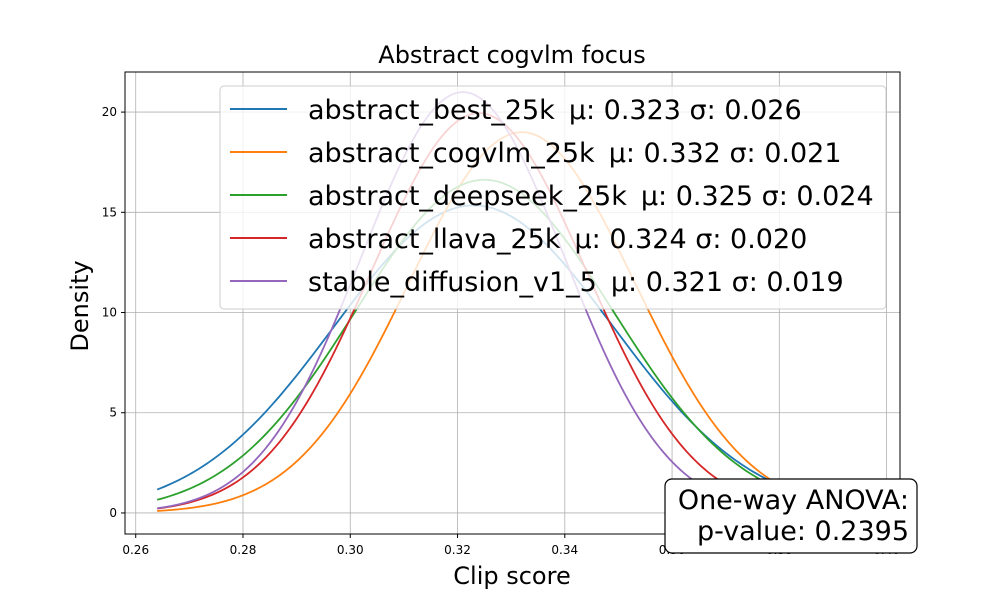 The width and height of the screenshot is (1000, 600). Describe the element at coordinates (457, 550) in the screenshot. I see `x-tick-label: 0.32` at that location.